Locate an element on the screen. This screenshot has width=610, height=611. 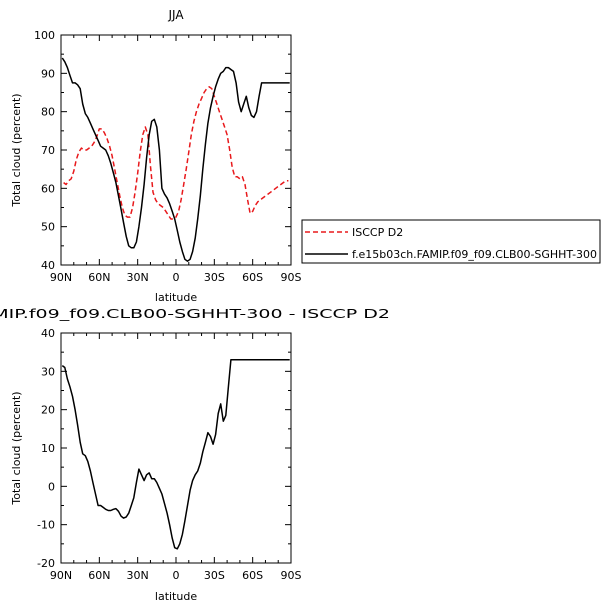
bottom-x-tick-label: 30N is located at coordinates (138, 575).